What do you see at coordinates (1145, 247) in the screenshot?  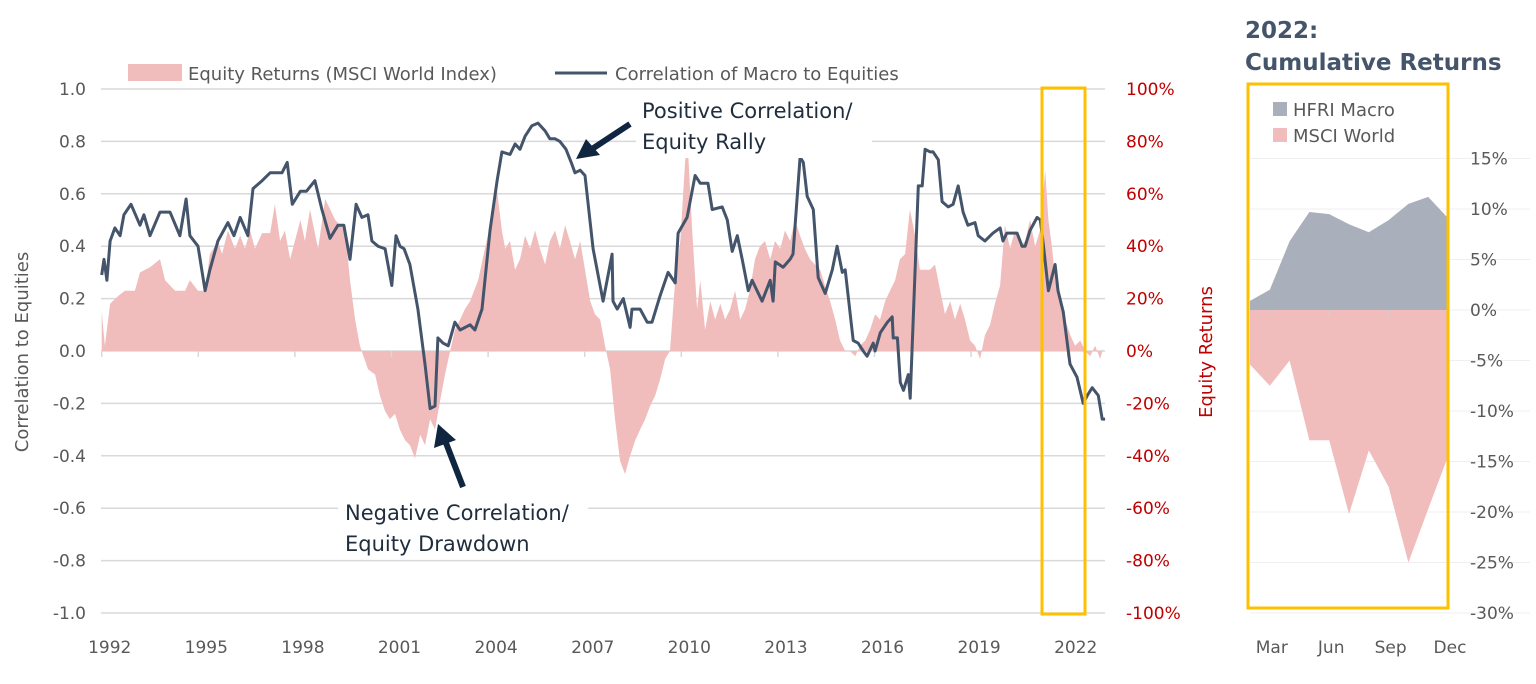 I see `right-tick-label: 40%` at bounding box center [1145, 247].